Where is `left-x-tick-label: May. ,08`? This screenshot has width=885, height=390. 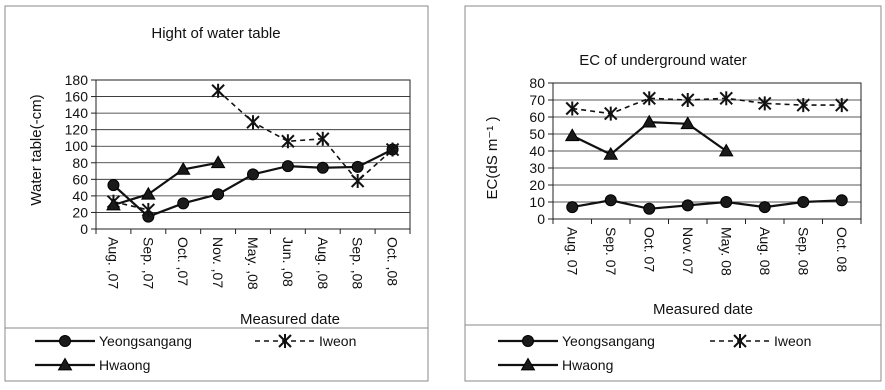 left-x-tick-label: May. ,08 is located at coordinates (253, 263).